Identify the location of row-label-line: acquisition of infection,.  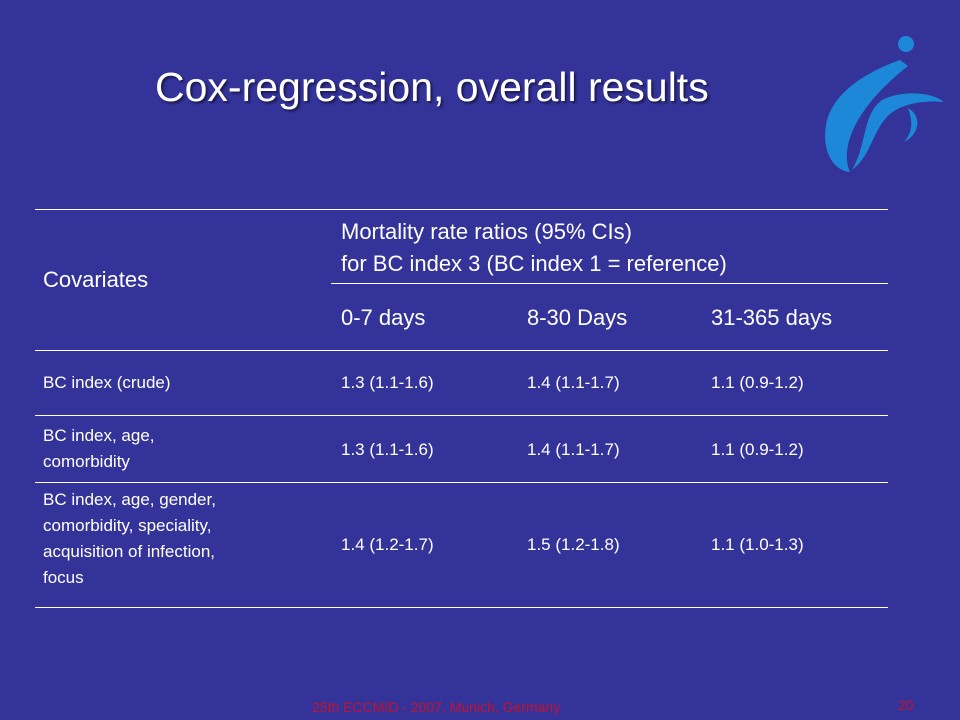
(129, 551).